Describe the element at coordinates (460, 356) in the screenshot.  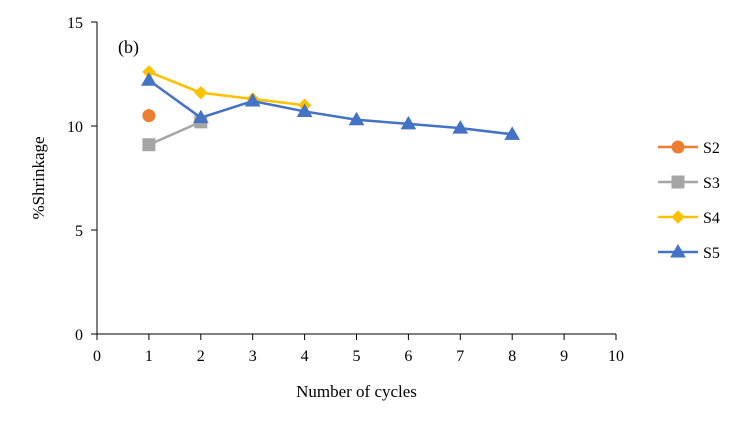
I see `x-tick-label: 7` at that location.